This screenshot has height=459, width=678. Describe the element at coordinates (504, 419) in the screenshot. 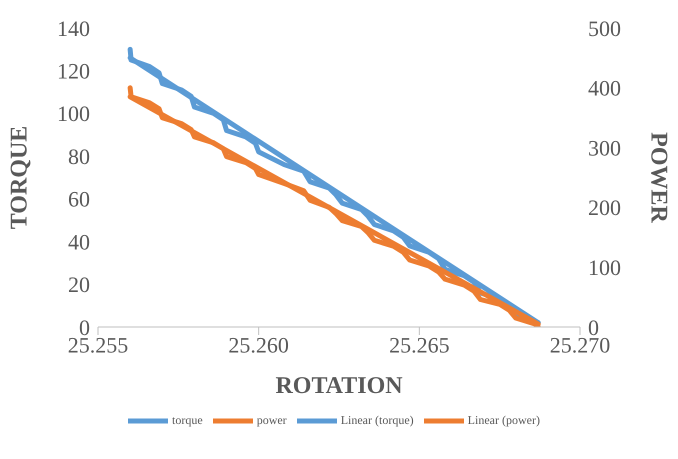

I see `legend-label: Linear (power)` at that location.